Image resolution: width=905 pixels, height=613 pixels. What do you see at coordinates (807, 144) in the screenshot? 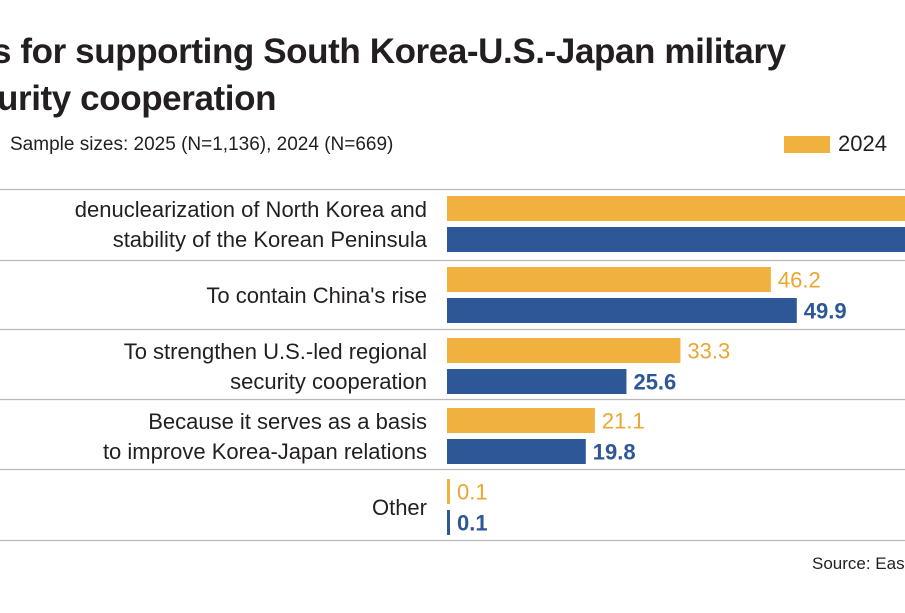
I see `legend-swatch-2024` at bounding box center [807, 144].